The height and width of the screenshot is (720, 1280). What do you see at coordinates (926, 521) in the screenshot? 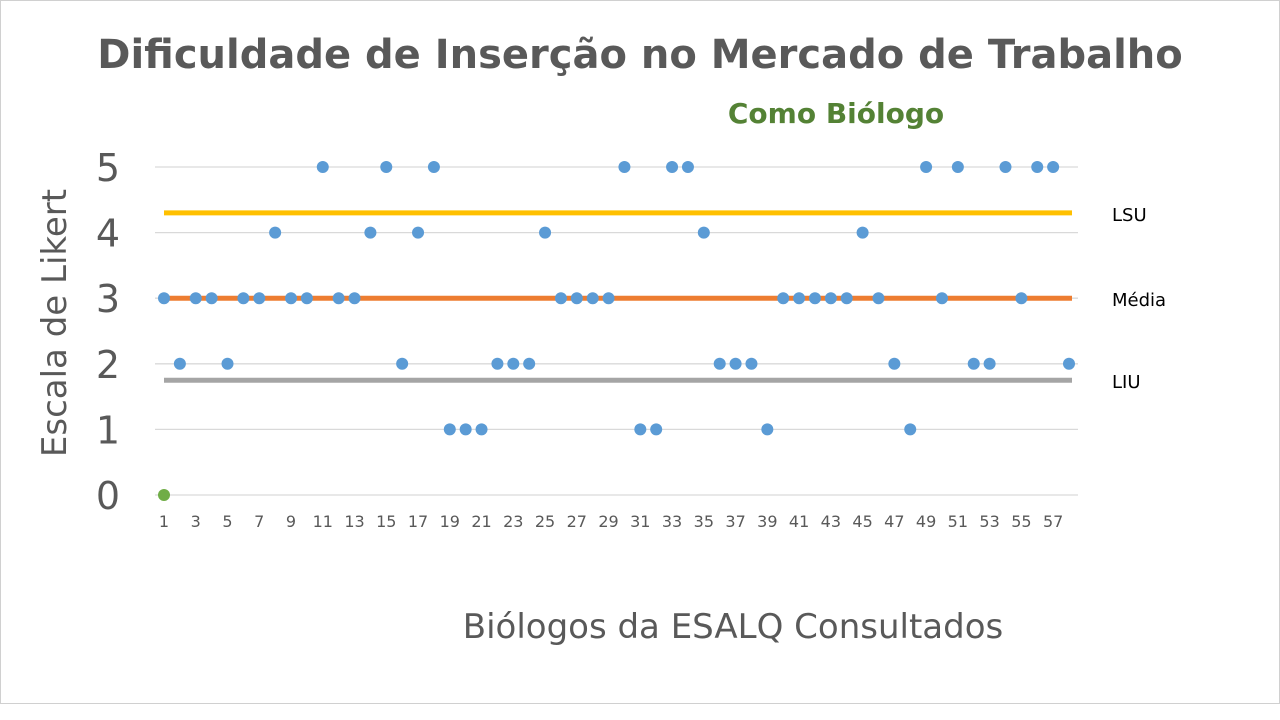
I see `x-tick-label: 49` at bounding box center [926, 521].